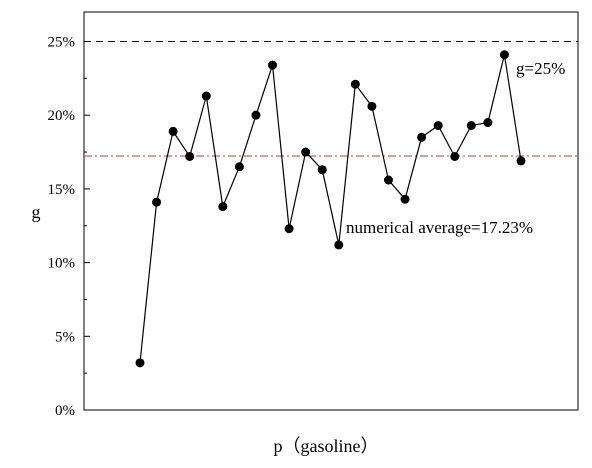 The width and height of the screenshot is (592, 468). I want to click on ref-label-25: g=25%, so click(540, 68).